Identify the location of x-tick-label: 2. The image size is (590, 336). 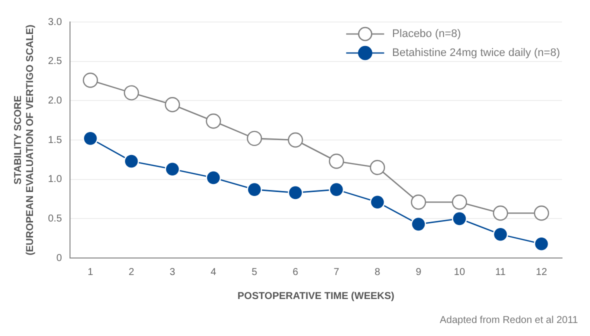
(131, 272).